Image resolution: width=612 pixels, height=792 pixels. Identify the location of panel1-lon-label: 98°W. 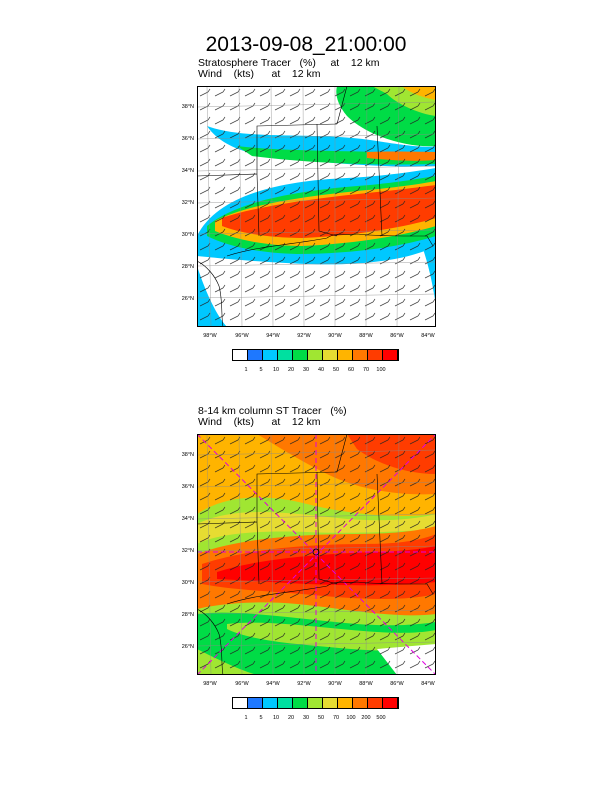
(210, 336).